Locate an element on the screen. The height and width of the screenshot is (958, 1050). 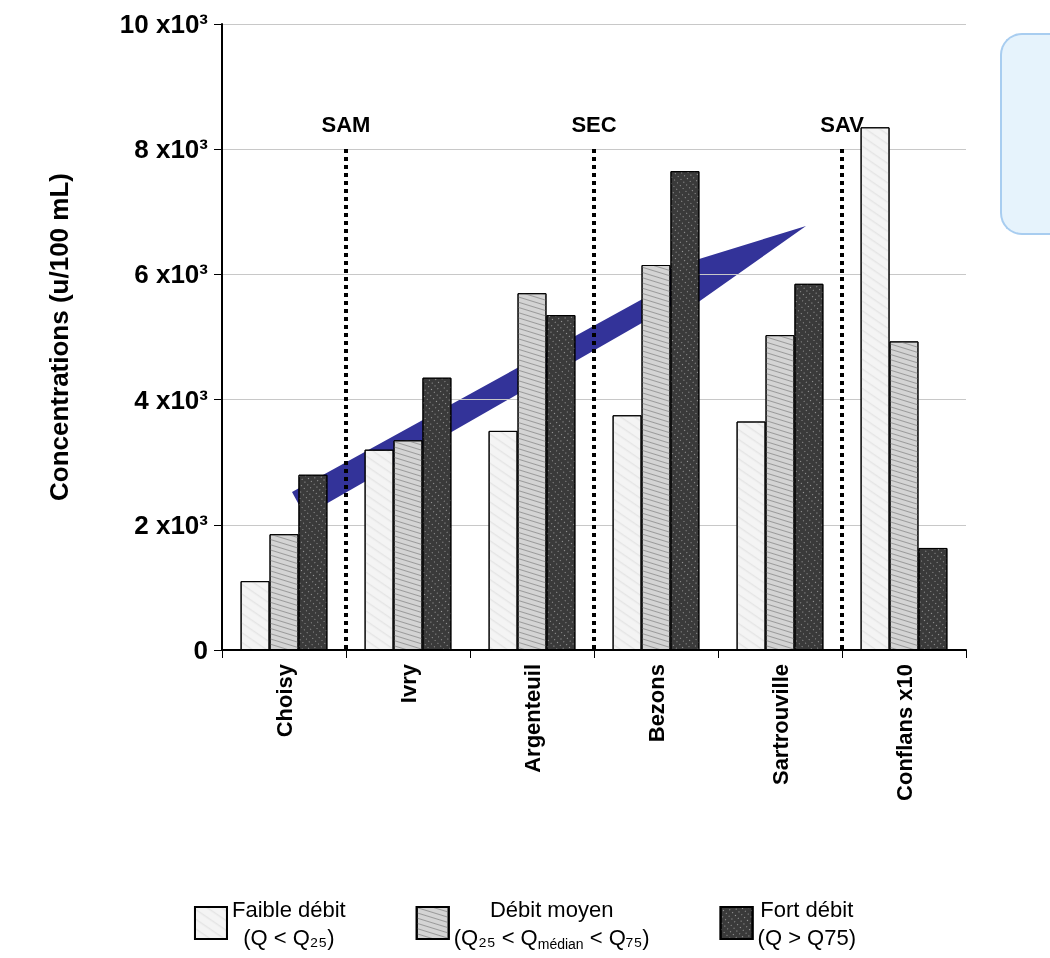
y-tick-label: 2 x10³ is located at coordinates (171, 524).